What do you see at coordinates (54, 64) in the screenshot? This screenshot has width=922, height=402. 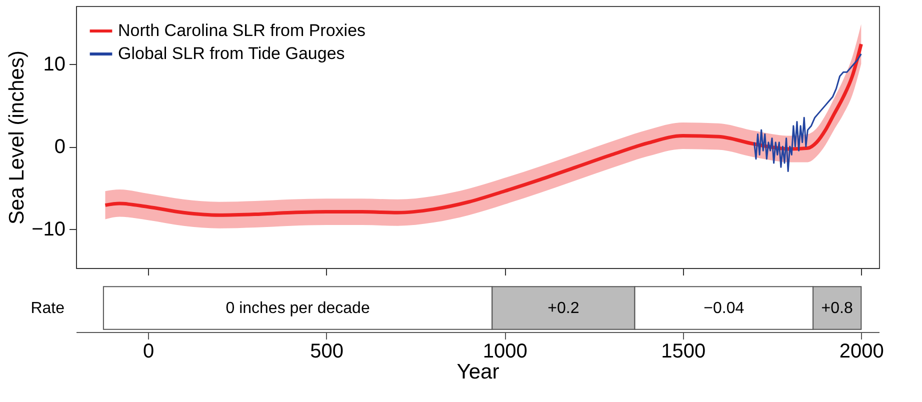 I see `y-tick-label: 10` at bounding box center [54, 64].